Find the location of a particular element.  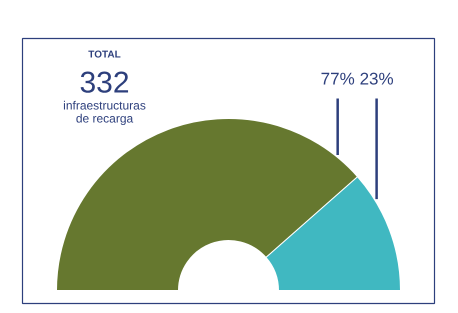

data-label: 23% is located at coordinates (377, 79).